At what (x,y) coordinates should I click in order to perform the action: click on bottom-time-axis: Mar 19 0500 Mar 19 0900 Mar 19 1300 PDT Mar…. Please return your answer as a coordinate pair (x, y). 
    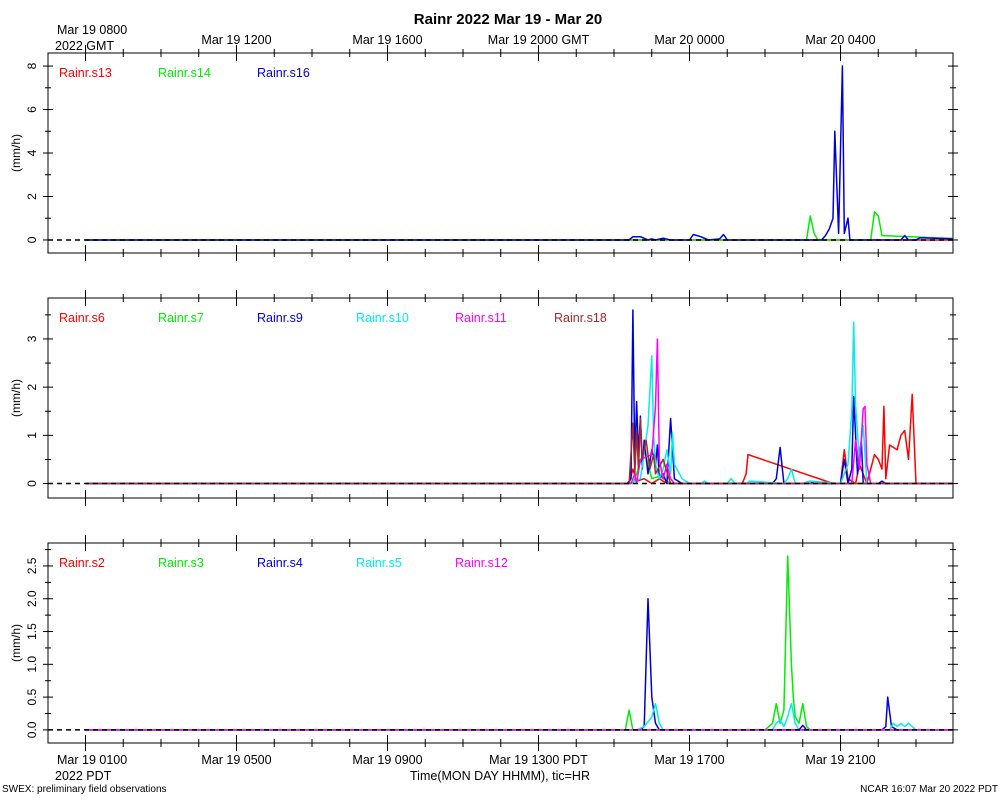
    Looking at the image, I should click on (538, 760).